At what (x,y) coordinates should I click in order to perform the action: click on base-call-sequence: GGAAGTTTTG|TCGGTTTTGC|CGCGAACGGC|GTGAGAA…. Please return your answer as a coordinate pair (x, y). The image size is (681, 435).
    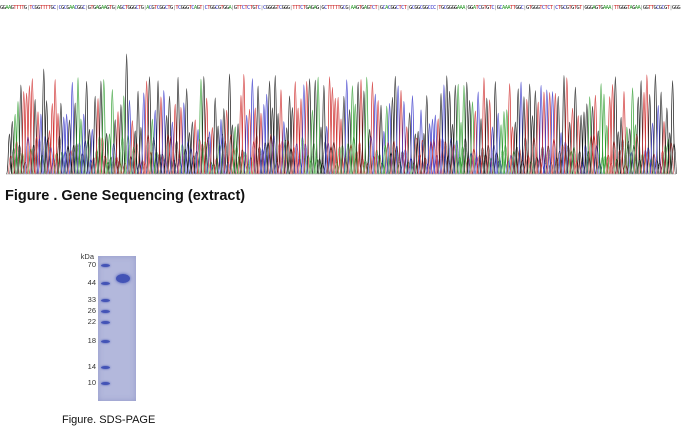
    Looking at the image, I should click on (340, 8).